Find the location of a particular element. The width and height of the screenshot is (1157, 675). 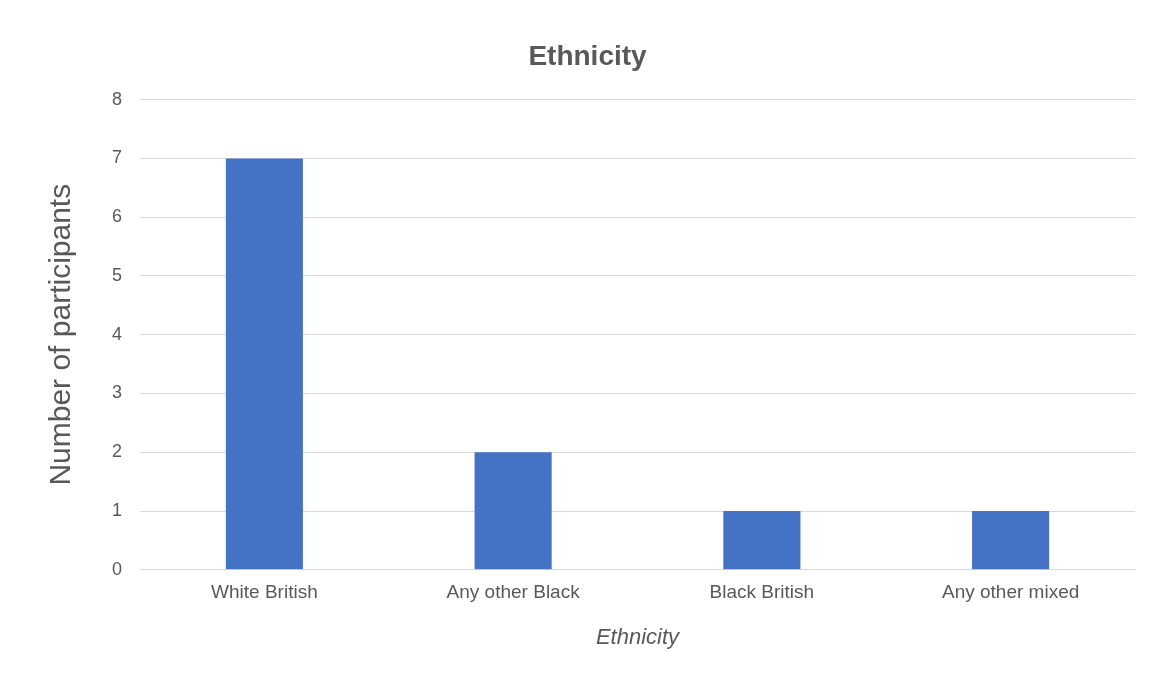

x-tick-label: Black British is located at coordinates (762, 592).